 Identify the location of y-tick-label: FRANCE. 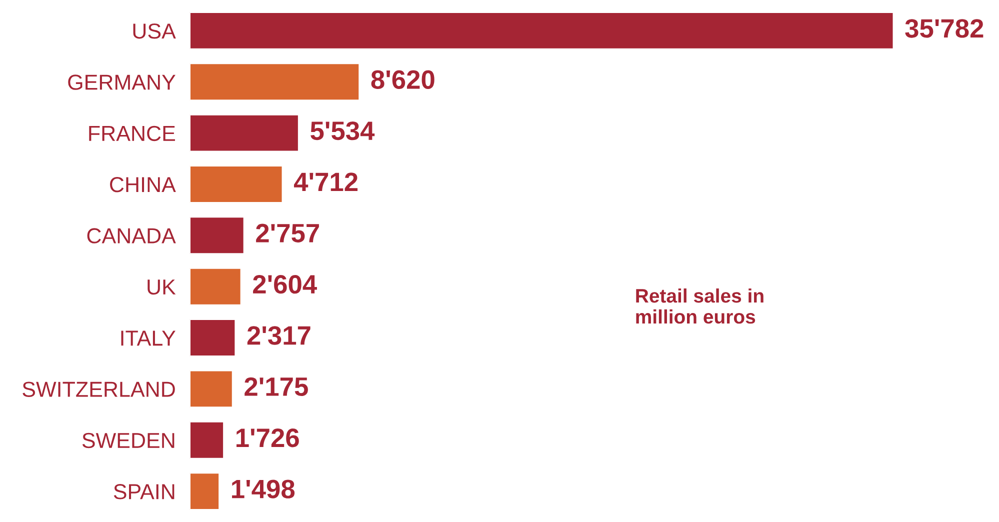
(132, 134).